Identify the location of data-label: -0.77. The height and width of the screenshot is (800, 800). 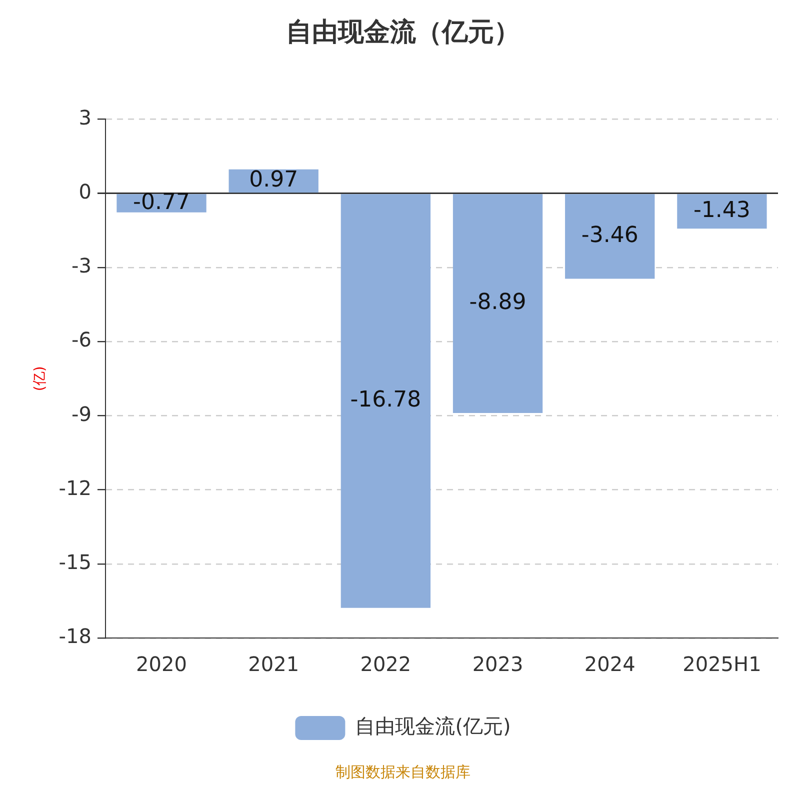
(161, 202).